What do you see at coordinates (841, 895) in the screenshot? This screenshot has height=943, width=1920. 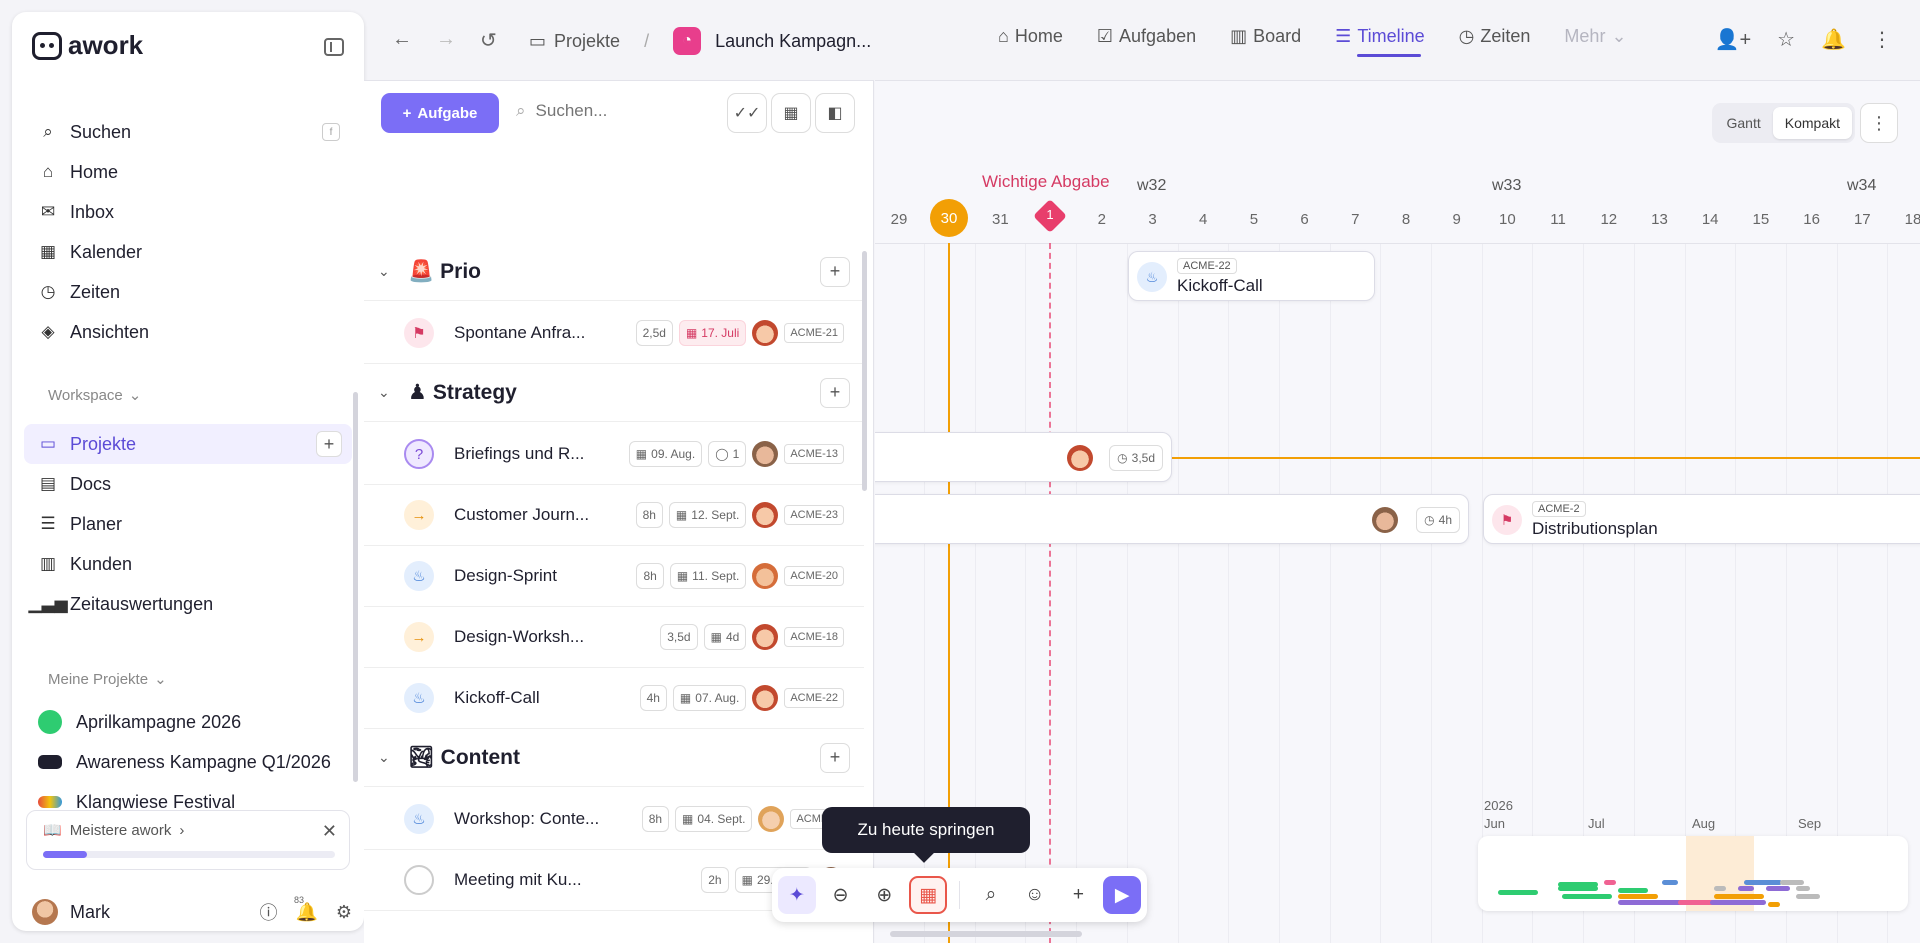 I see `zoom-out-button: ⊖` at bounding box center [841, 895].